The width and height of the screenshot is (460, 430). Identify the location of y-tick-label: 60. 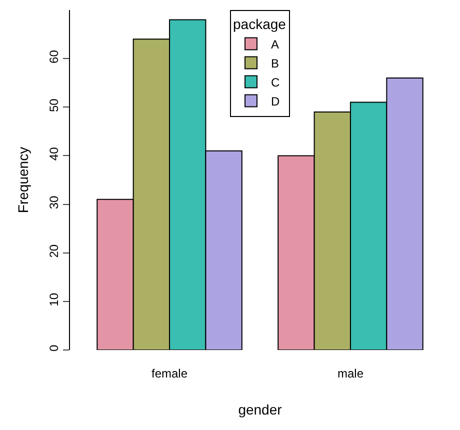
(54, 57).